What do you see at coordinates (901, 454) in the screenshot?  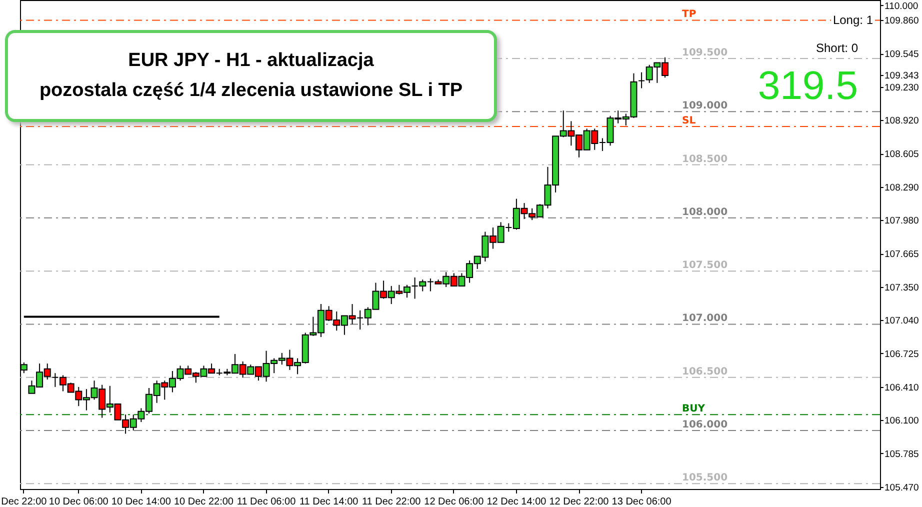 I see `y-tick-label: 105.785` at bounding box center [901, 454].